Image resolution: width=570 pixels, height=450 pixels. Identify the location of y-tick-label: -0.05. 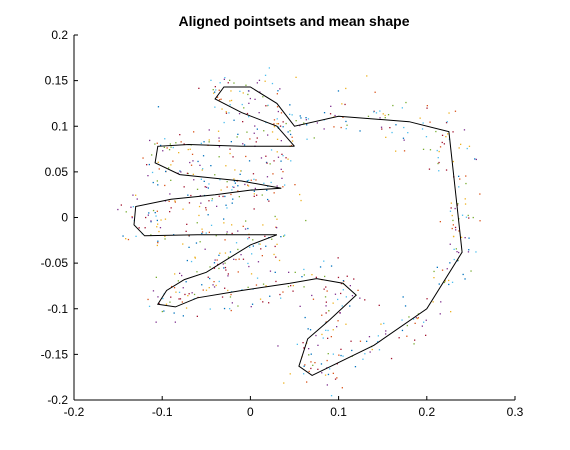
(55, 263).